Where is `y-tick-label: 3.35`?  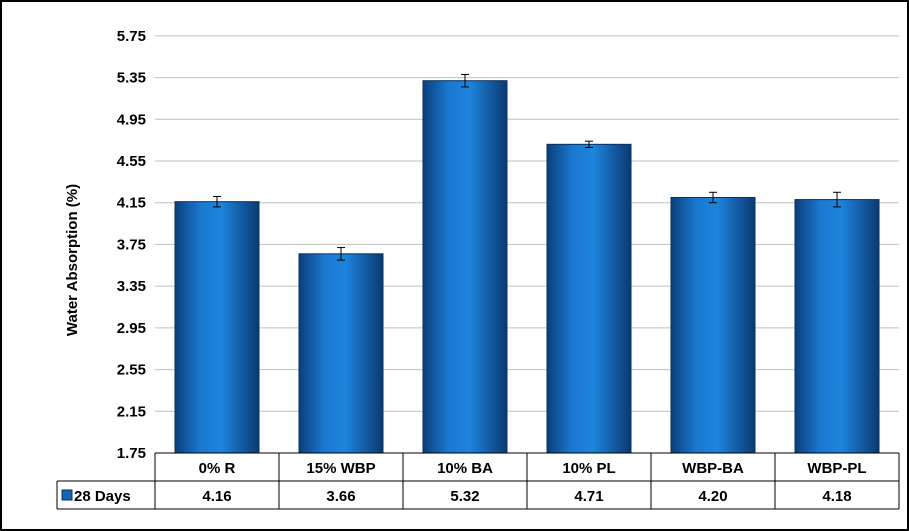 y-tick-label: 3.35 is located at coordinates (131, 286).